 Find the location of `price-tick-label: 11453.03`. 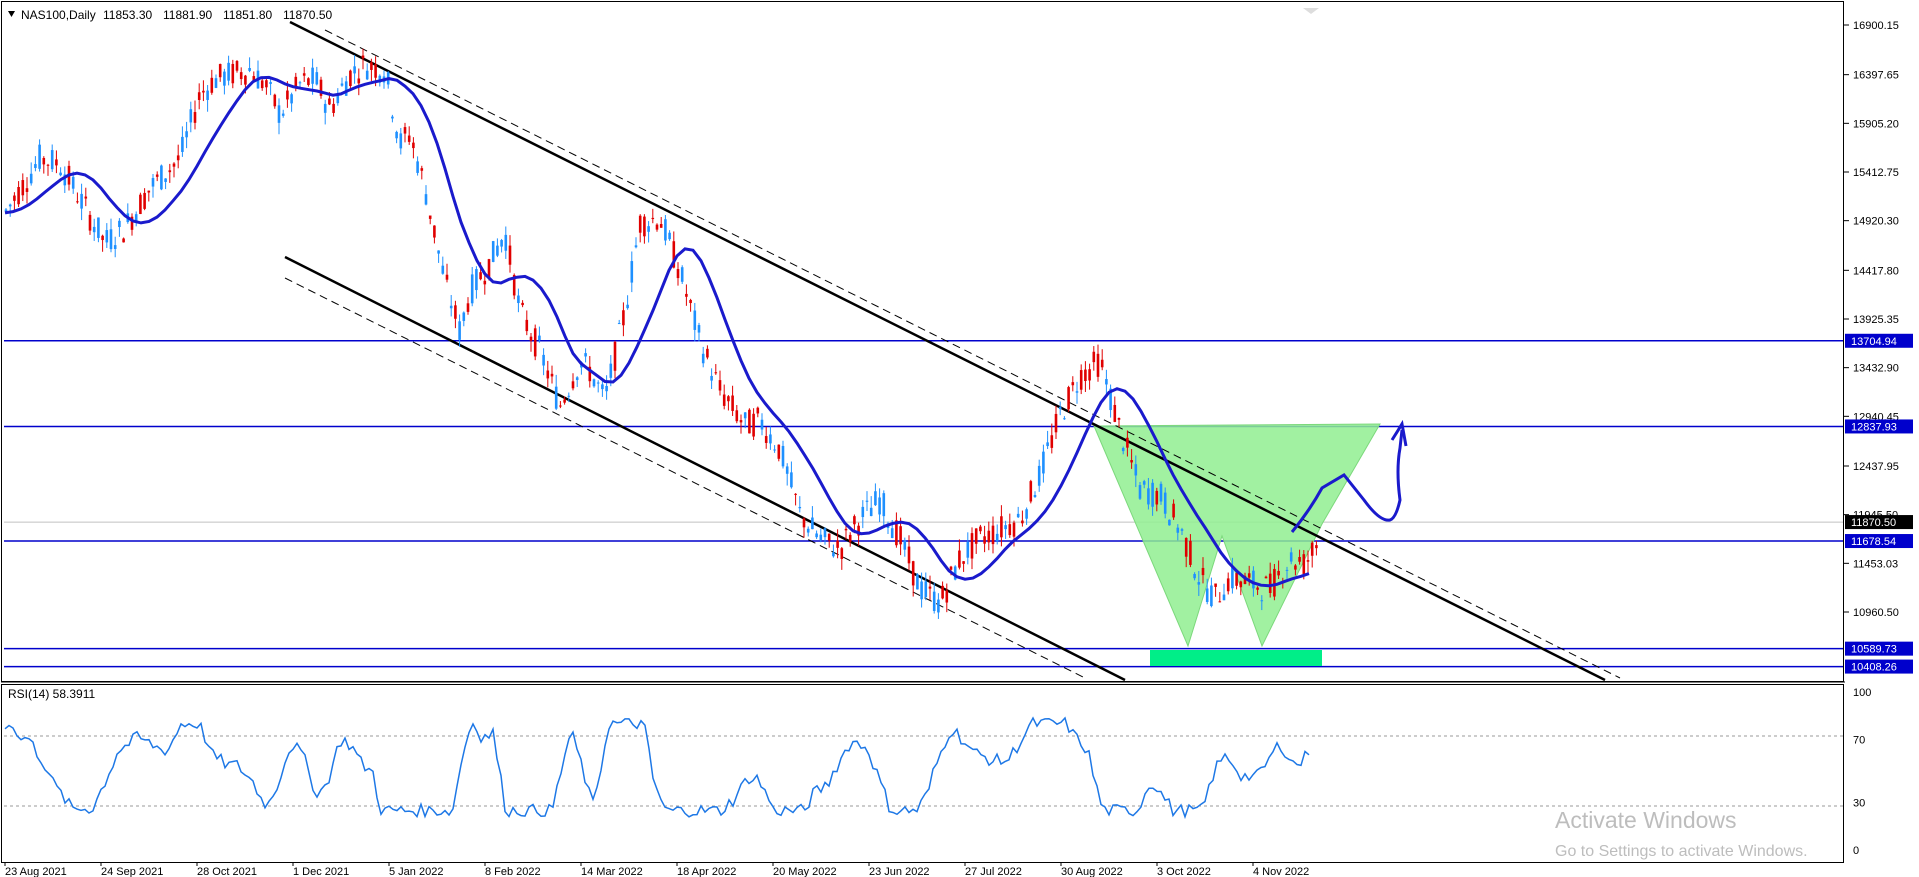

price-tick-label: 11453.03 is located at coordinates (1875, 564).